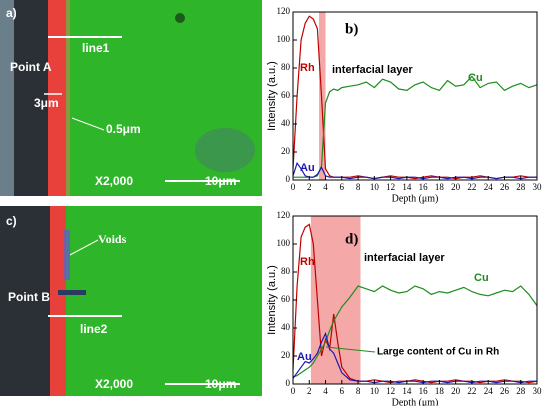  Describe the element at coordinates (438, 352) in the screenshot. I see `annotation: Large content of Cu in Rh` at that location.